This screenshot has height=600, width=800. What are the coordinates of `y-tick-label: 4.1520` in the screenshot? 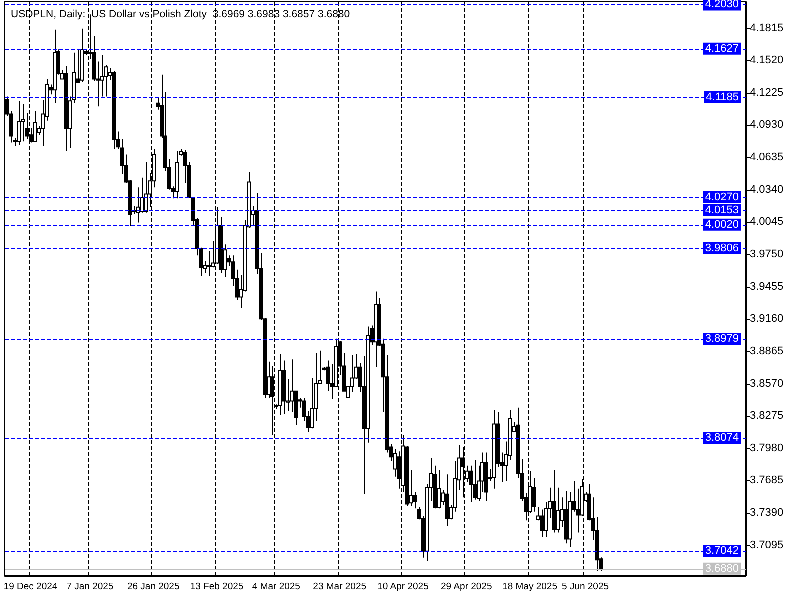 It's located at (767, 60).